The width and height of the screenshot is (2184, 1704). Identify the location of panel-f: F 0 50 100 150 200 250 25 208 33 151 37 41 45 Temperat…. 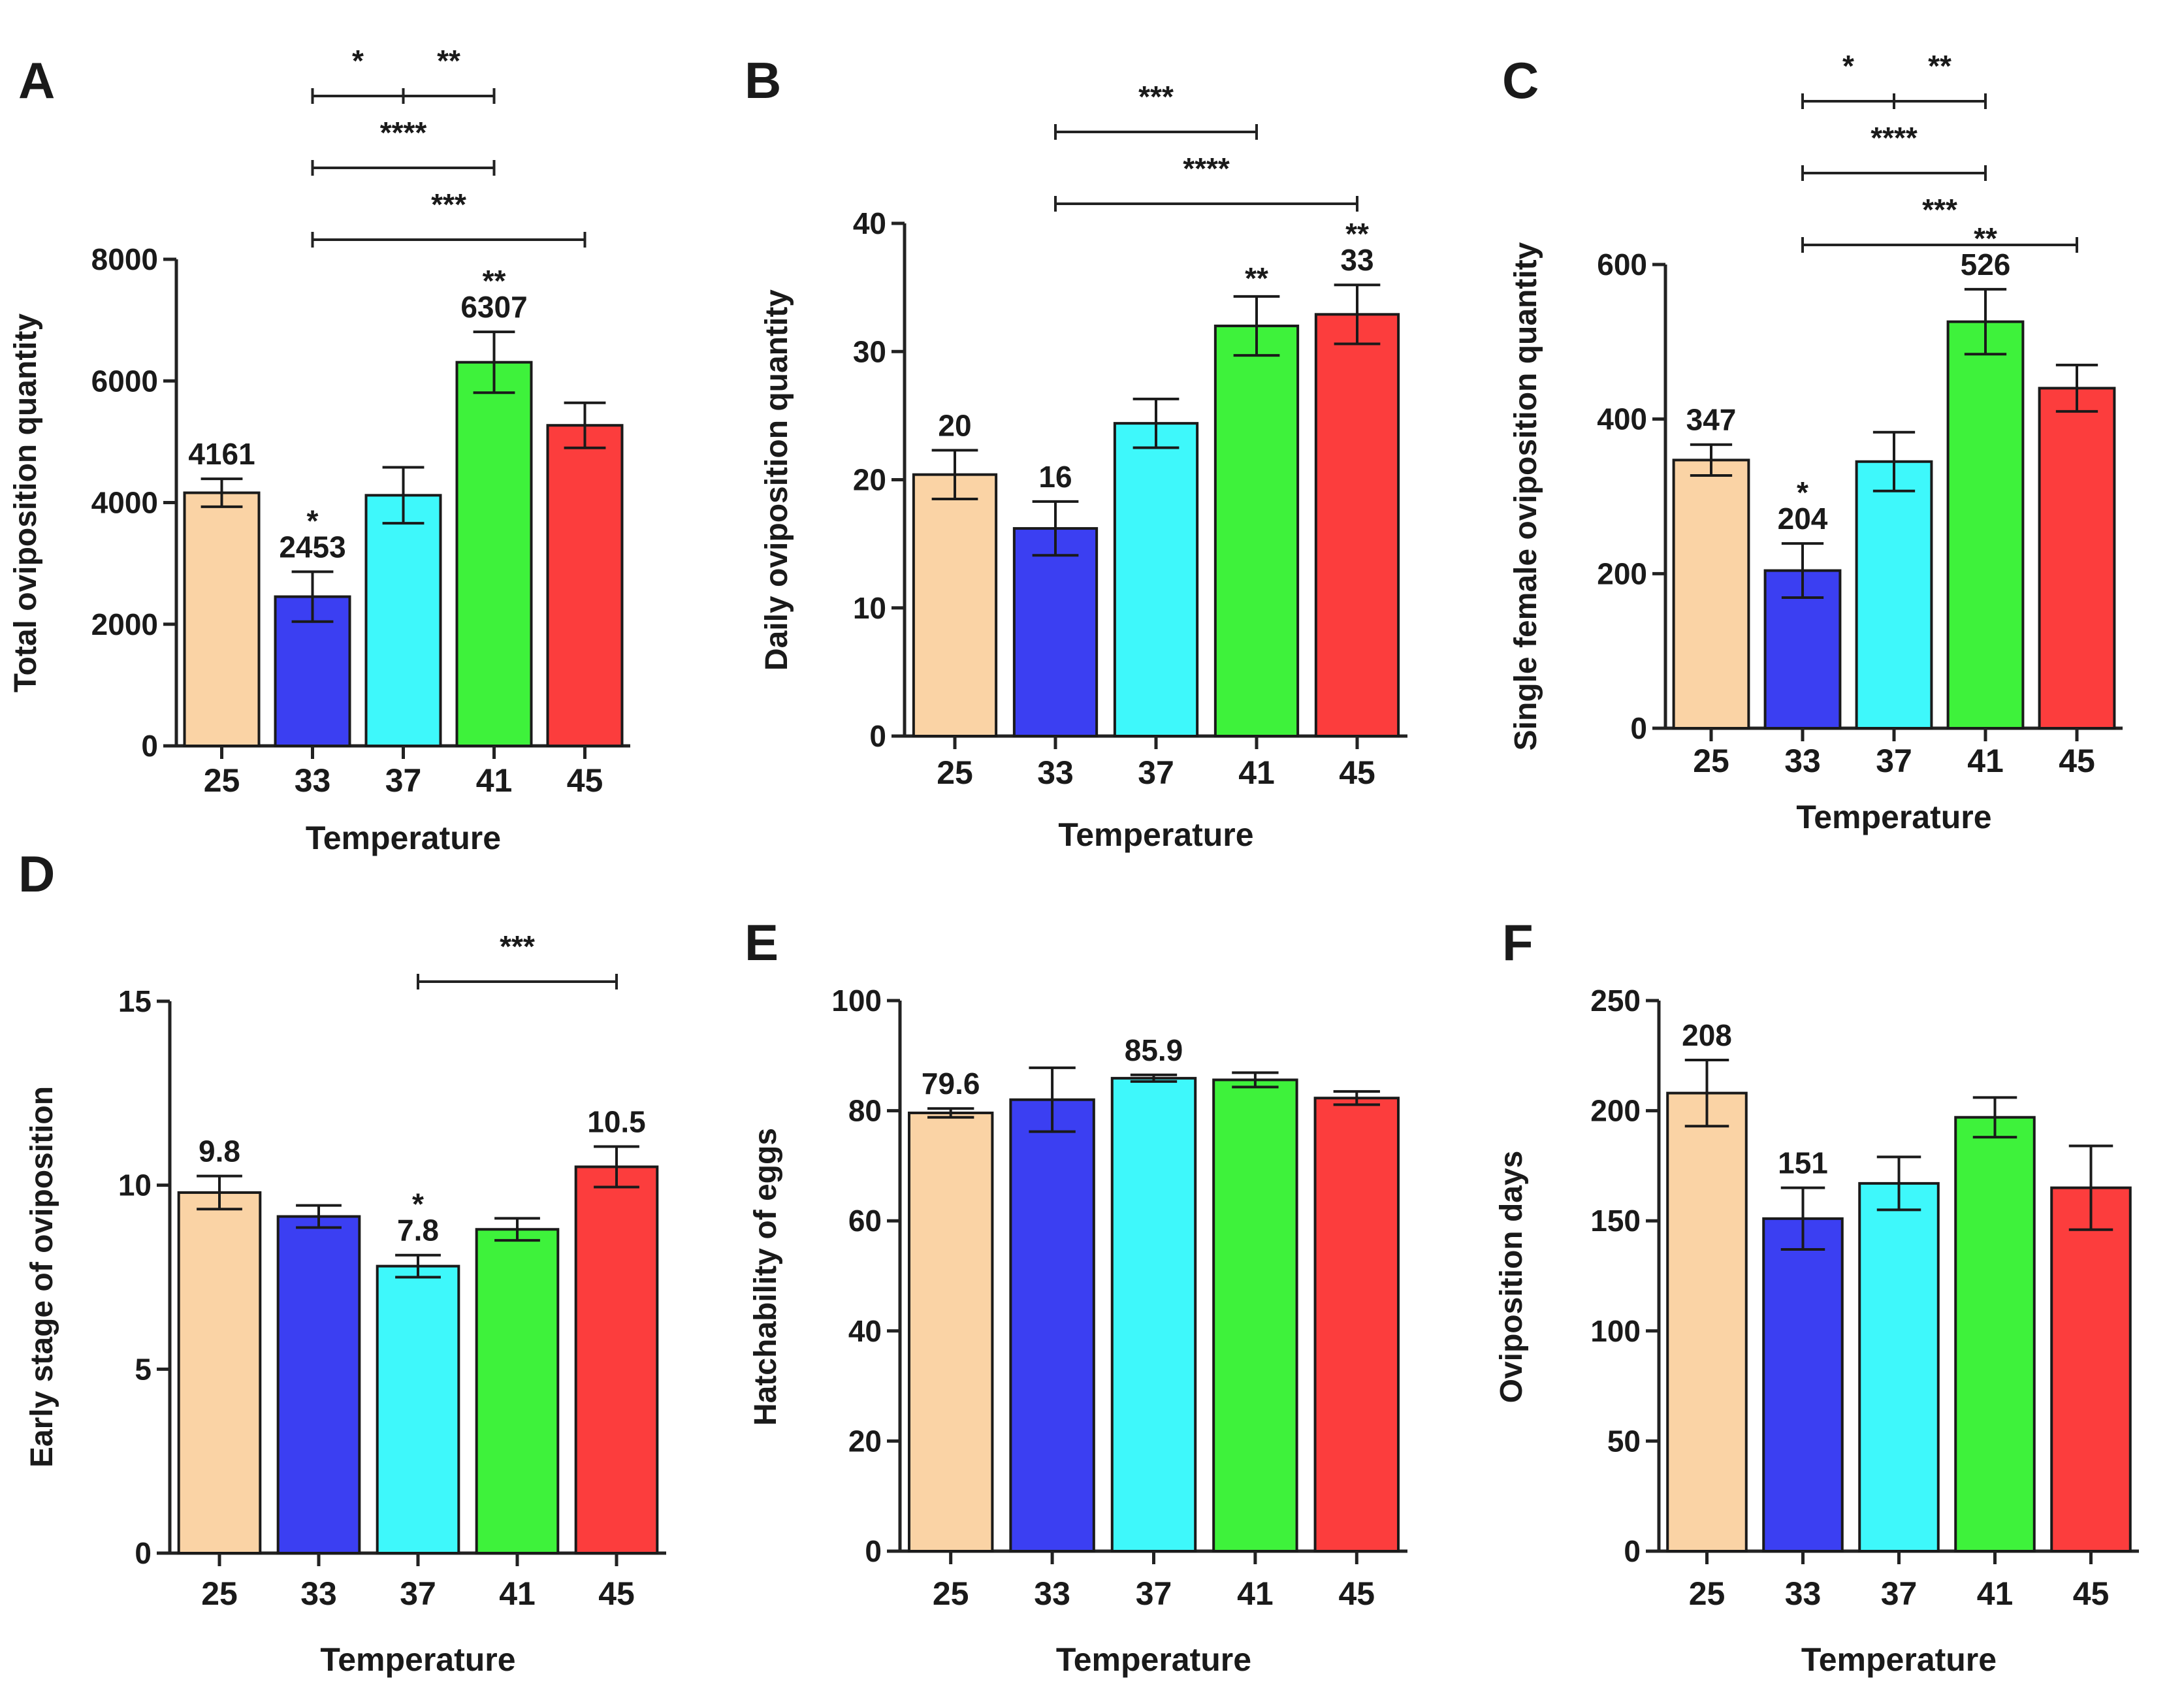
(1816, 1296).